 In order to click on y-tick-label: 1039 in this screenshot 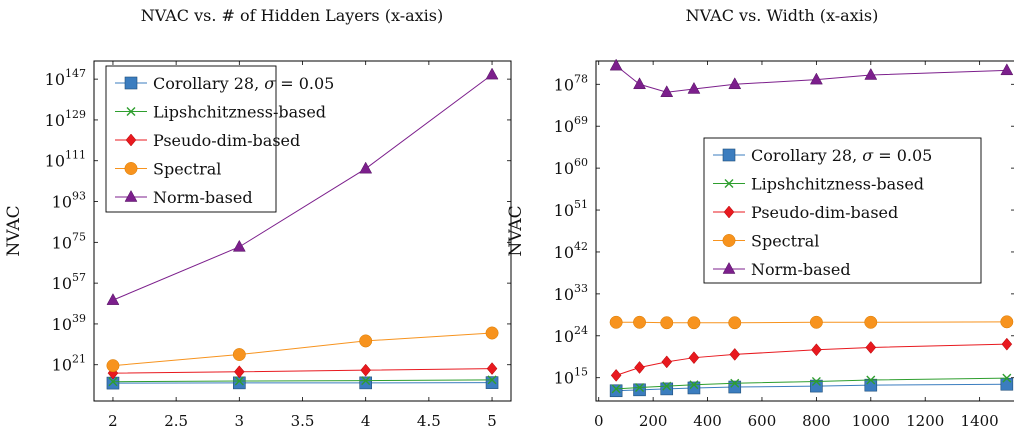, I will do `click(69, 323)`.